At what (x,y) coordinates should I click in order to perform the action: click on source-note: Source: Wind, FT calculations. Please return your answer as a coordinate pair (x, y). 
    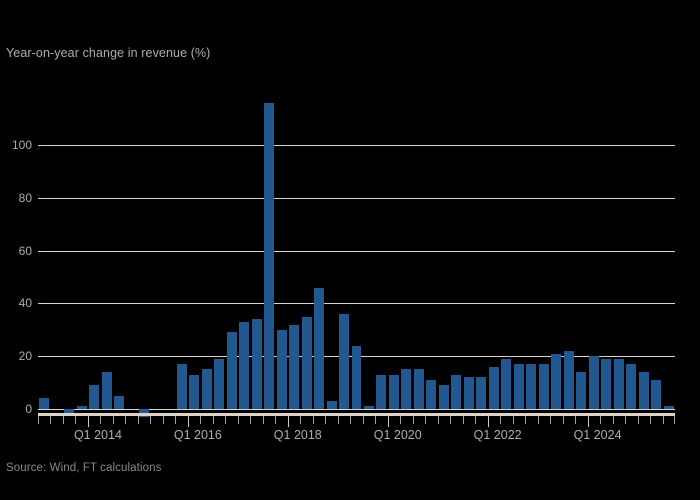
    Looking at the image, I should click on (84, 468).